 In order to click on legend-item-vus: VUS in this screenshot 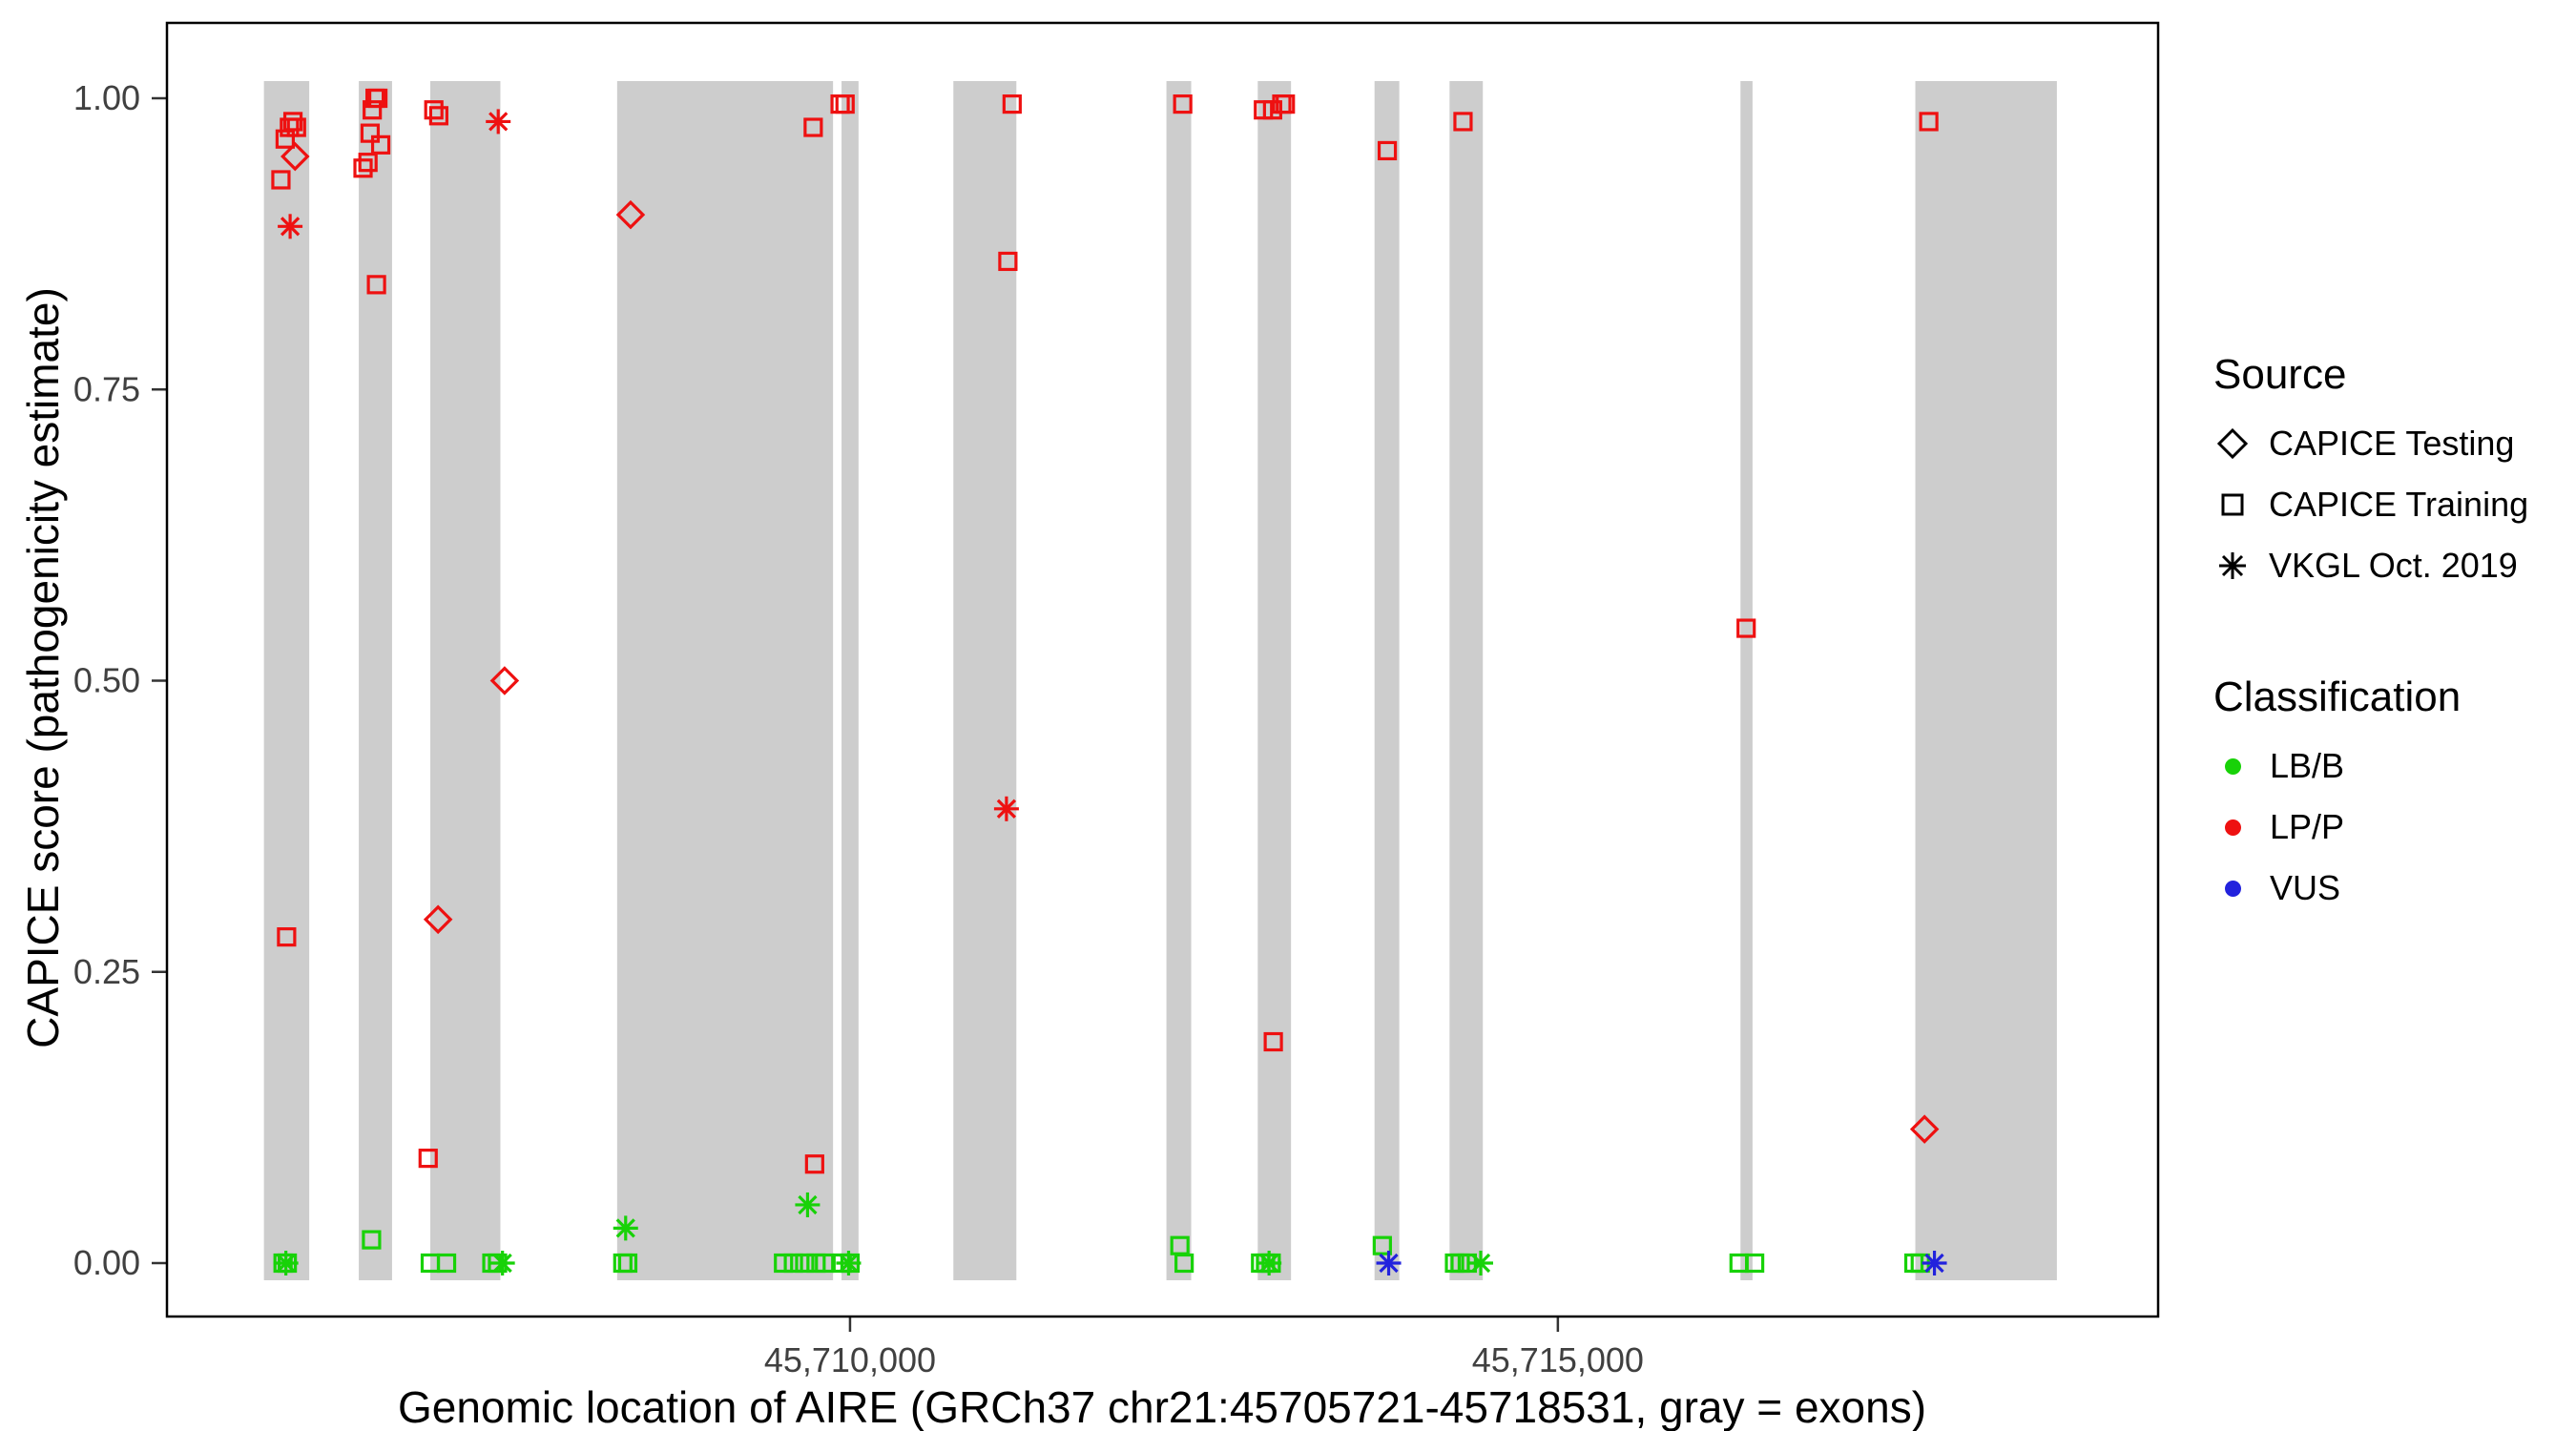, I will do `click(2370, 888)`.